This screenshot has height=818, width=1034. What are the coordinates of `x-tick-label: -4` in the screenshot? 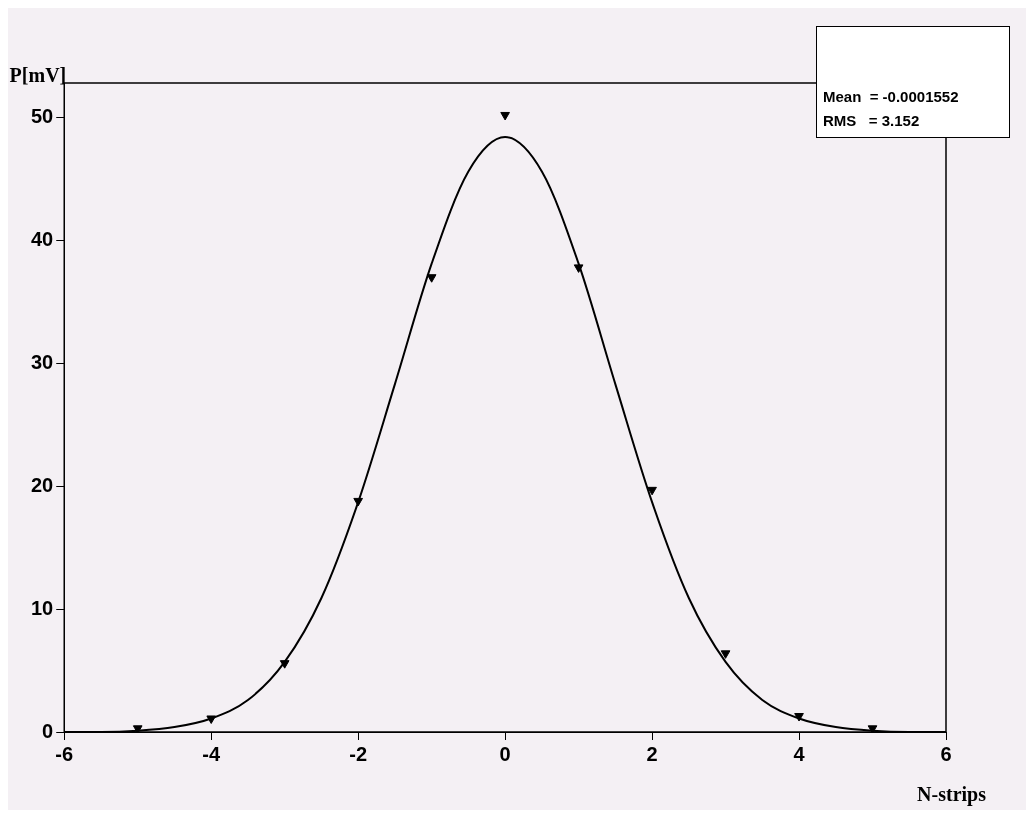 It's located at (211, 753).